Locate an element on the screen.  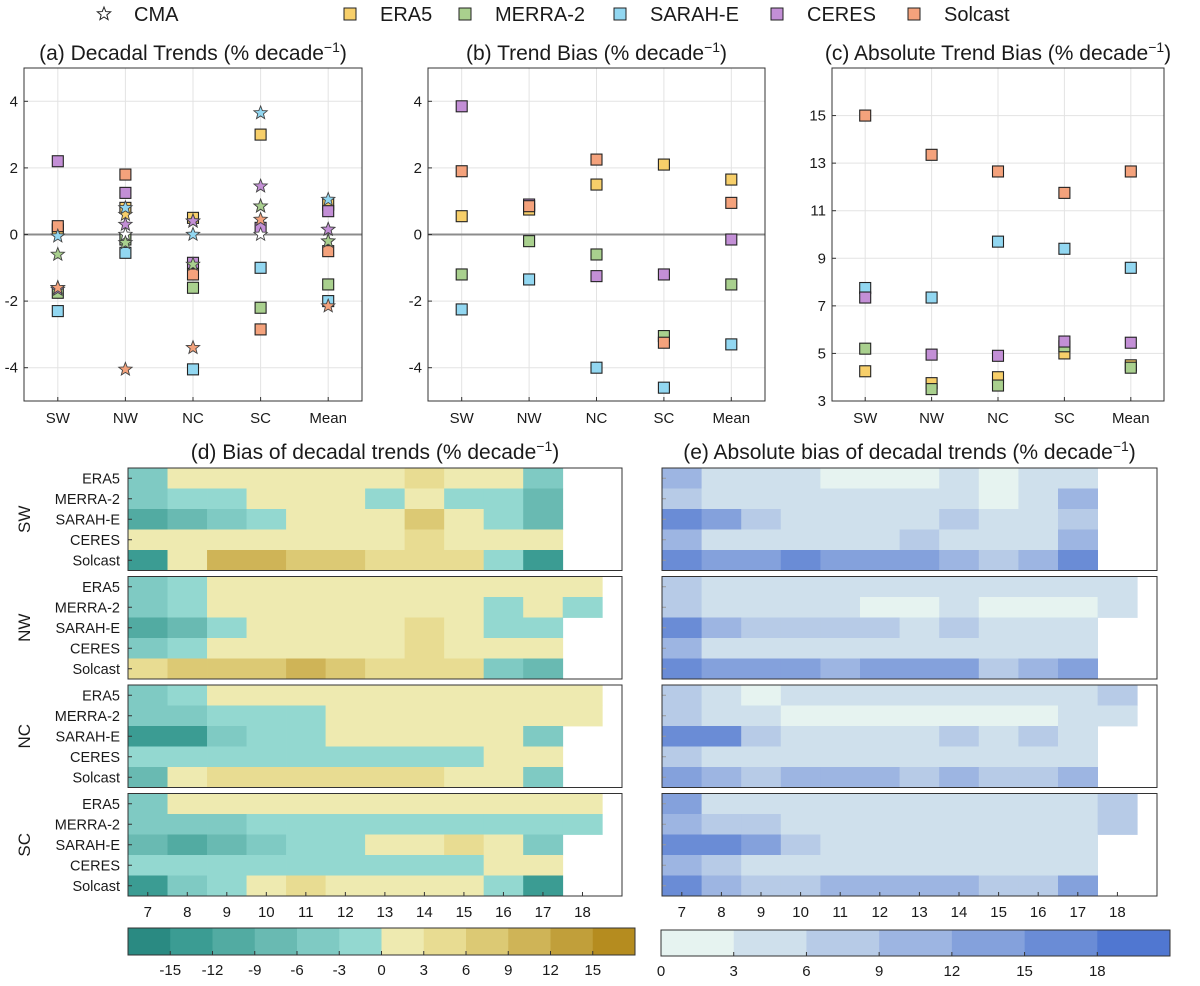
y-tick-label: 0 is located at coordinates (418, 235).